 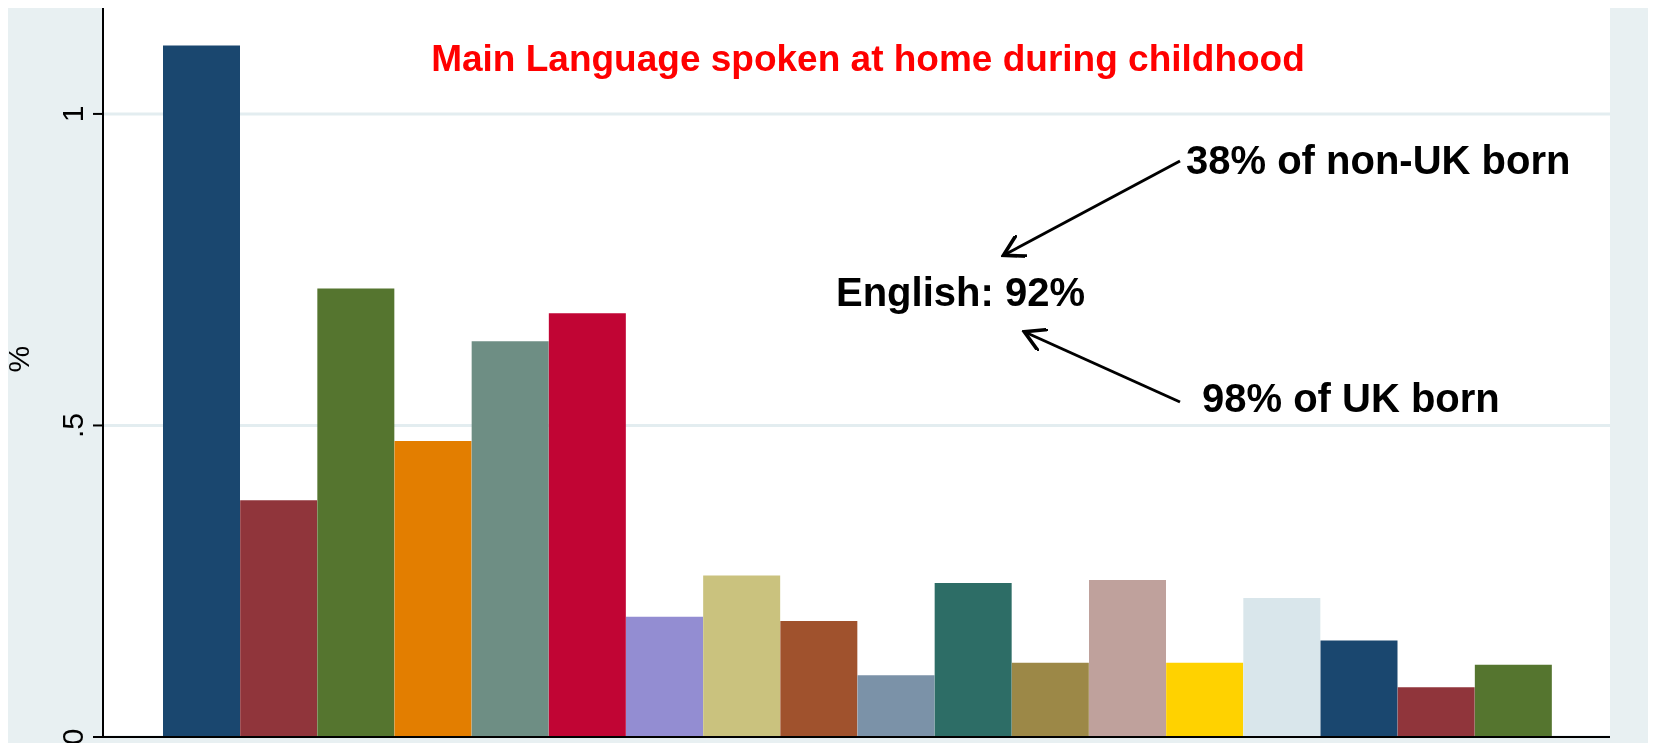 What do you see at coordinates (868, 59) in the screenshot?
I see `text: Main Language spoken at home during childhood` at bounding box center [868, 59].